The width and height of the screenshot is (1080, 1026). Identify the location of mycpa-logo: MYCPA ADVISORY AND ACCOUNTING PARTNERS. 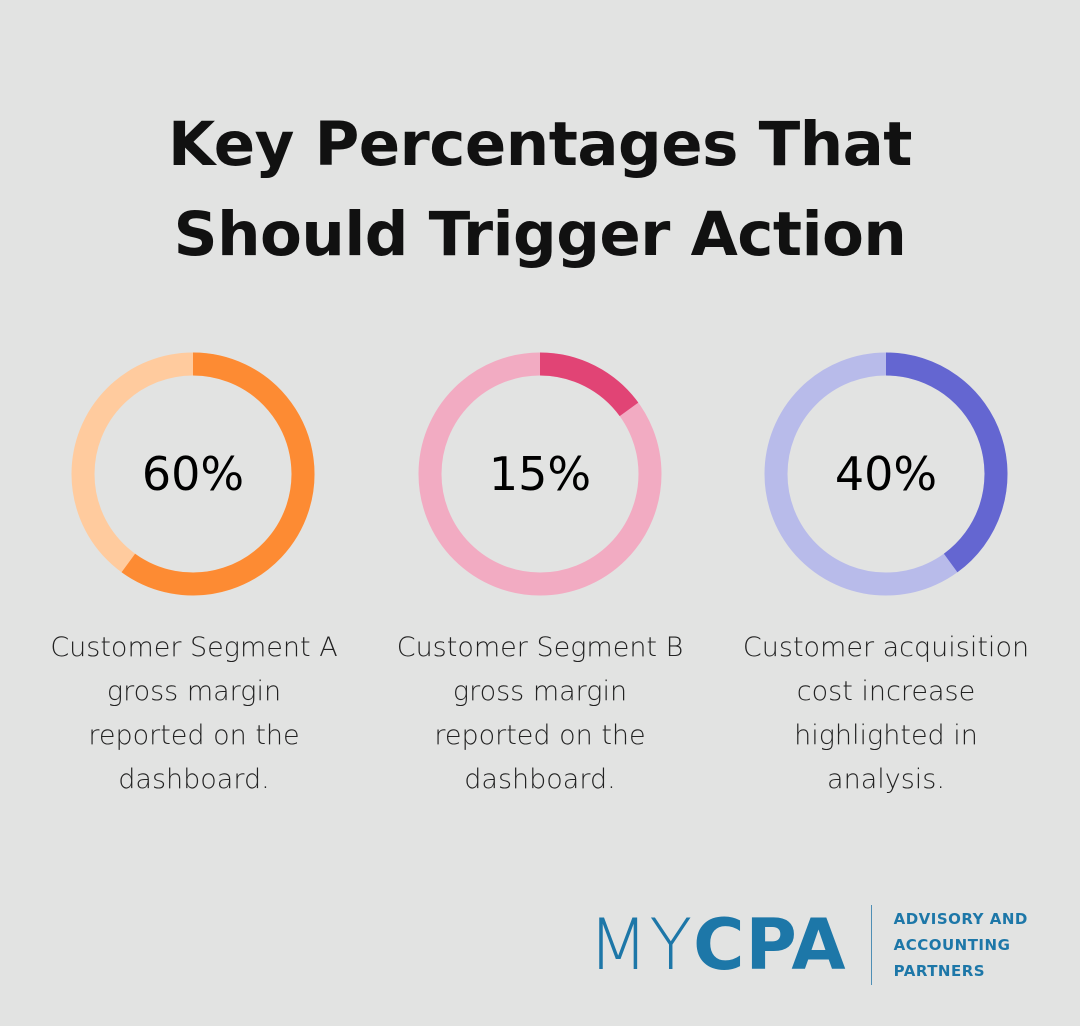
(808, 945).